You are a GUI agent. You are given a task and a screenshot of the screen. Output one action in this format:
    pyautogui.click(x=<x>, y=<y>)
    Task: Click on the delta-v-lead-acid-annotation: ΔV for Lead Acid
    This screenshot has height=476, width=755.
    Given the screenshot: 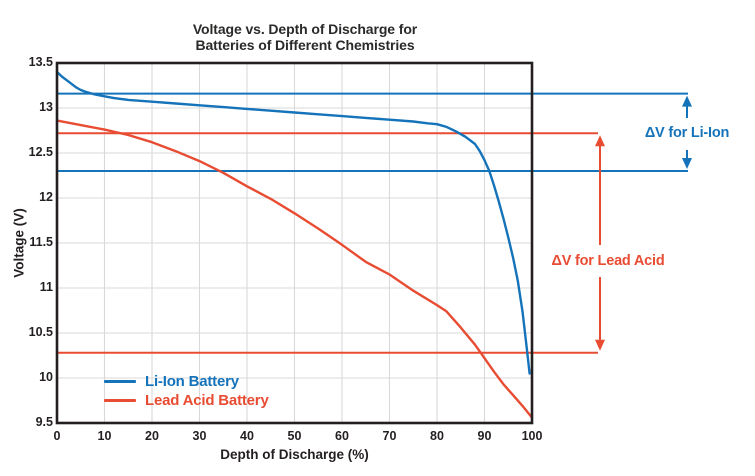 What is the action you would take?
    pyautogui.click(x=608, y=261)
    